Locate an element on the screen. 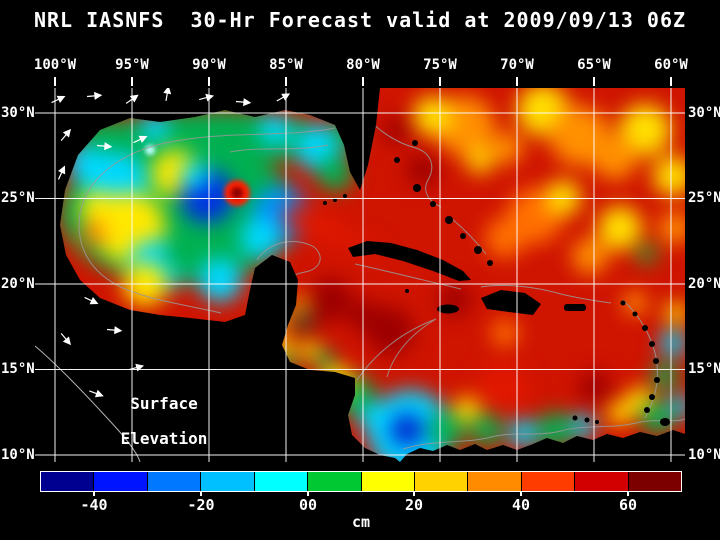 Image resolution: width=720 pixels, height=540 pixels. islands-florida-keys is located at coordinates (366, 243).